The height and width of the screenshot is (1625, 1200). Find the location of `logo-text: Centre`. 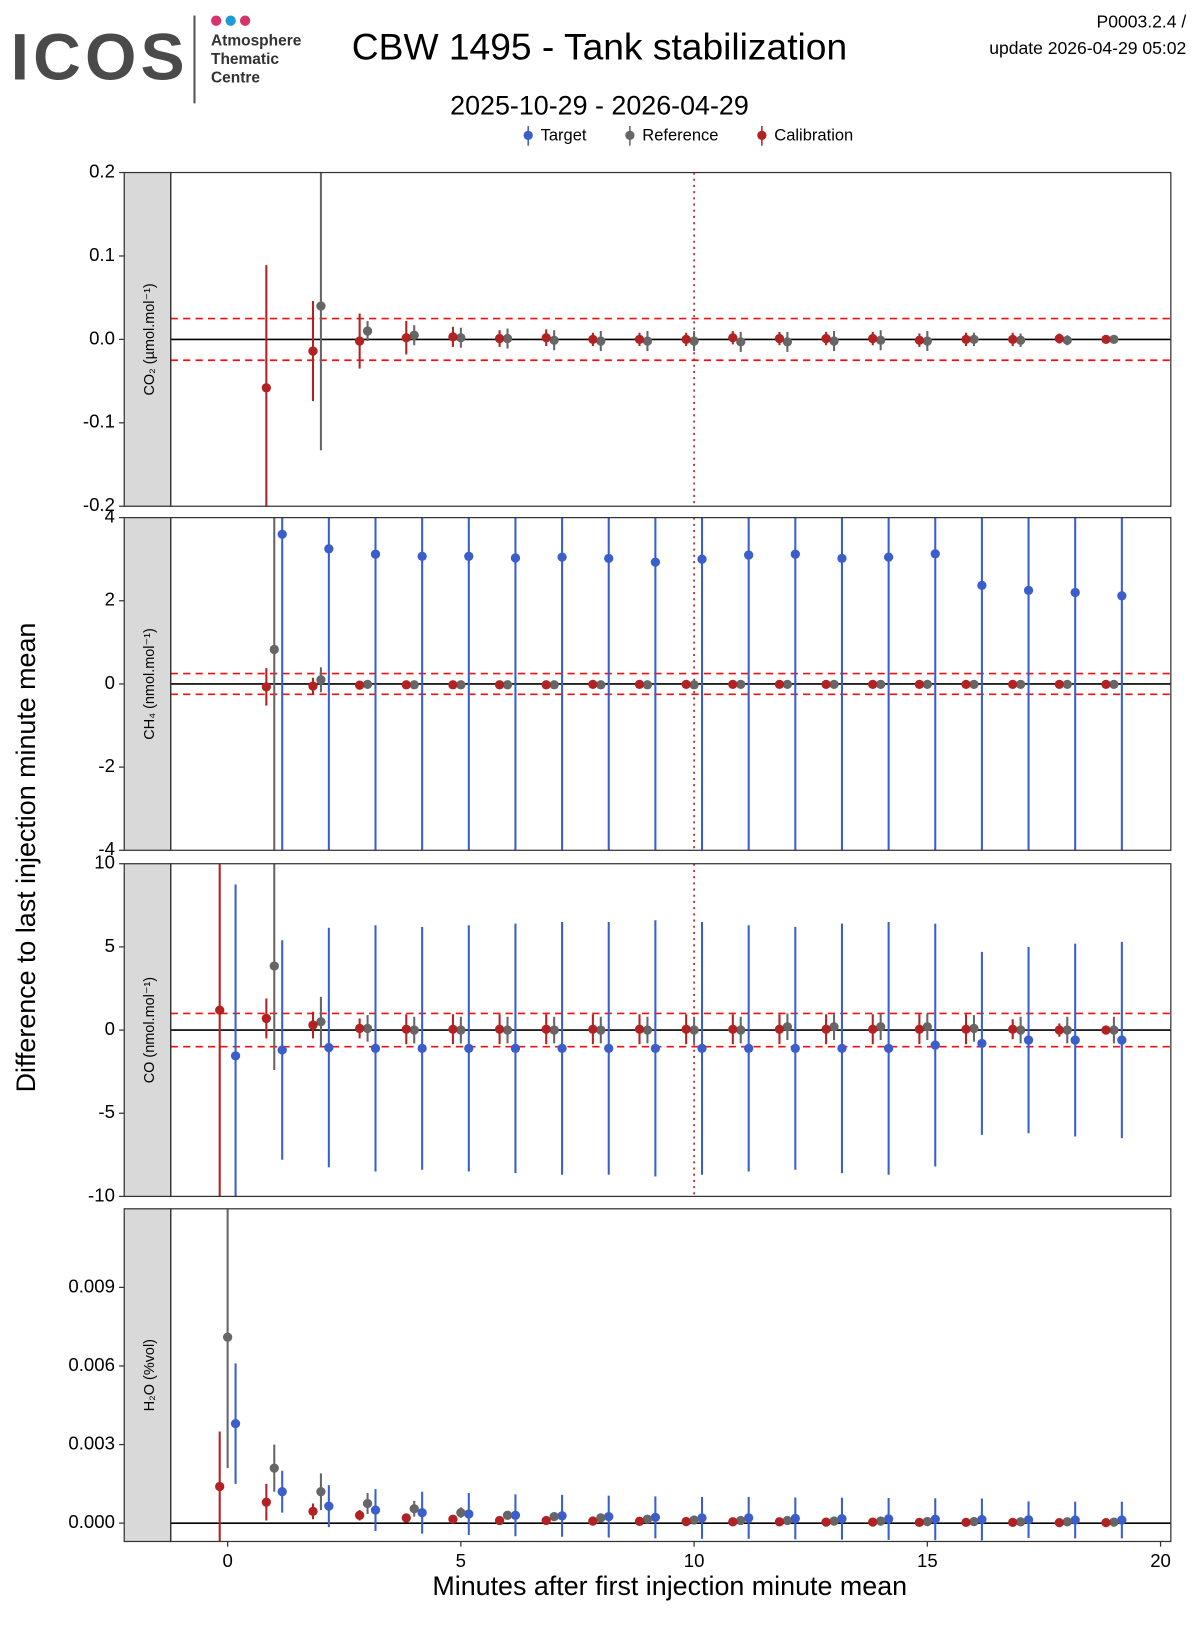

logo-text: Centre is located at coordinates (235, 78).